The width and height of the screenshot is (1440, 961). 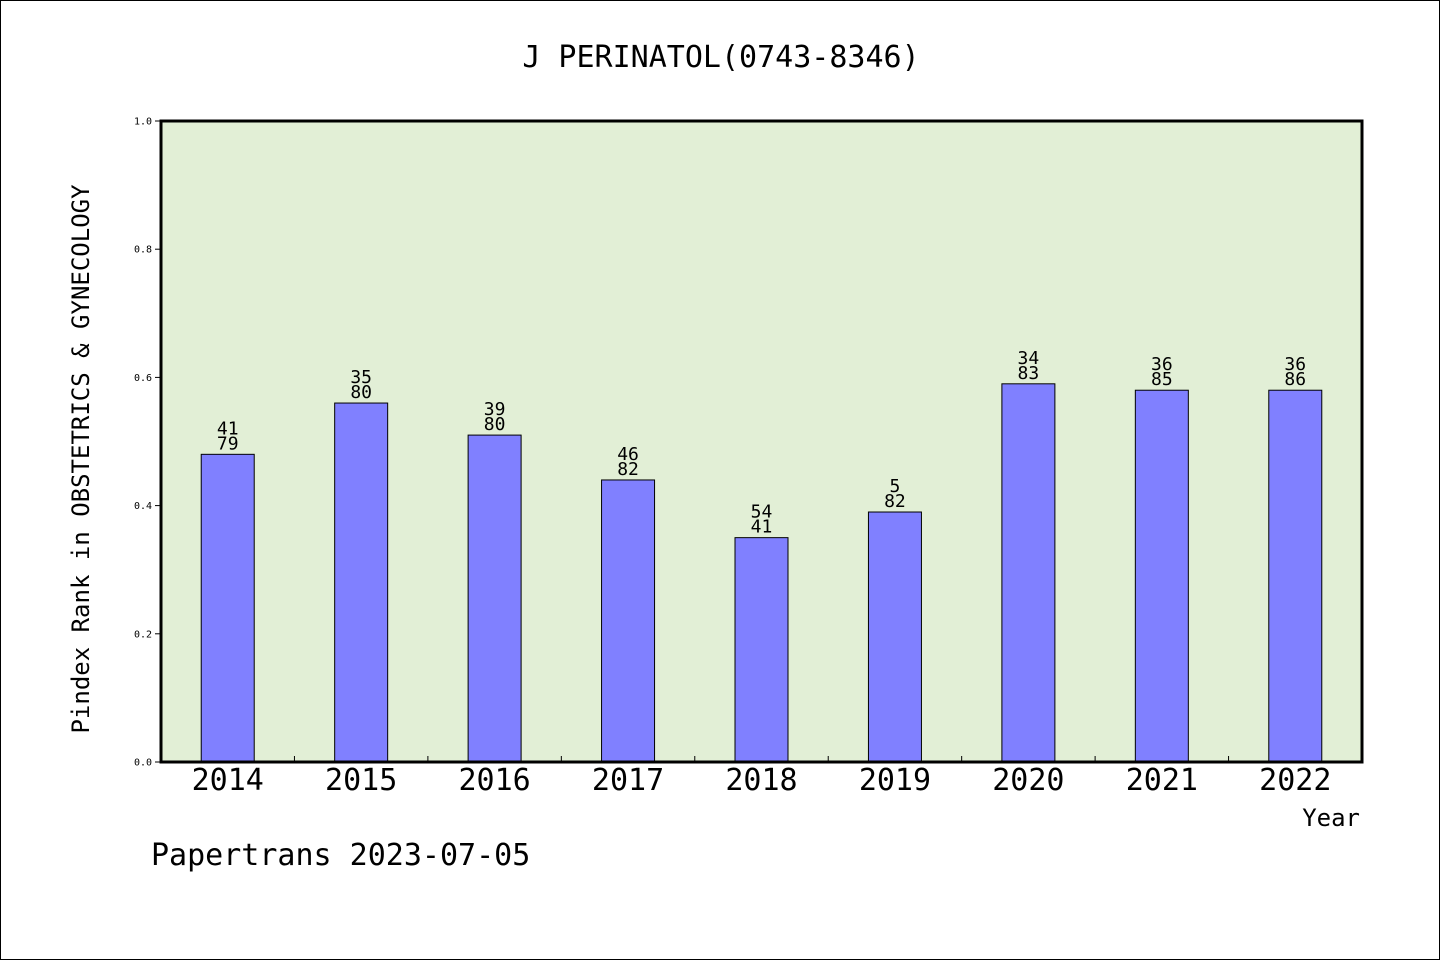 I want to click on y-tick-label: 0.2, so click(x=143, y=634).